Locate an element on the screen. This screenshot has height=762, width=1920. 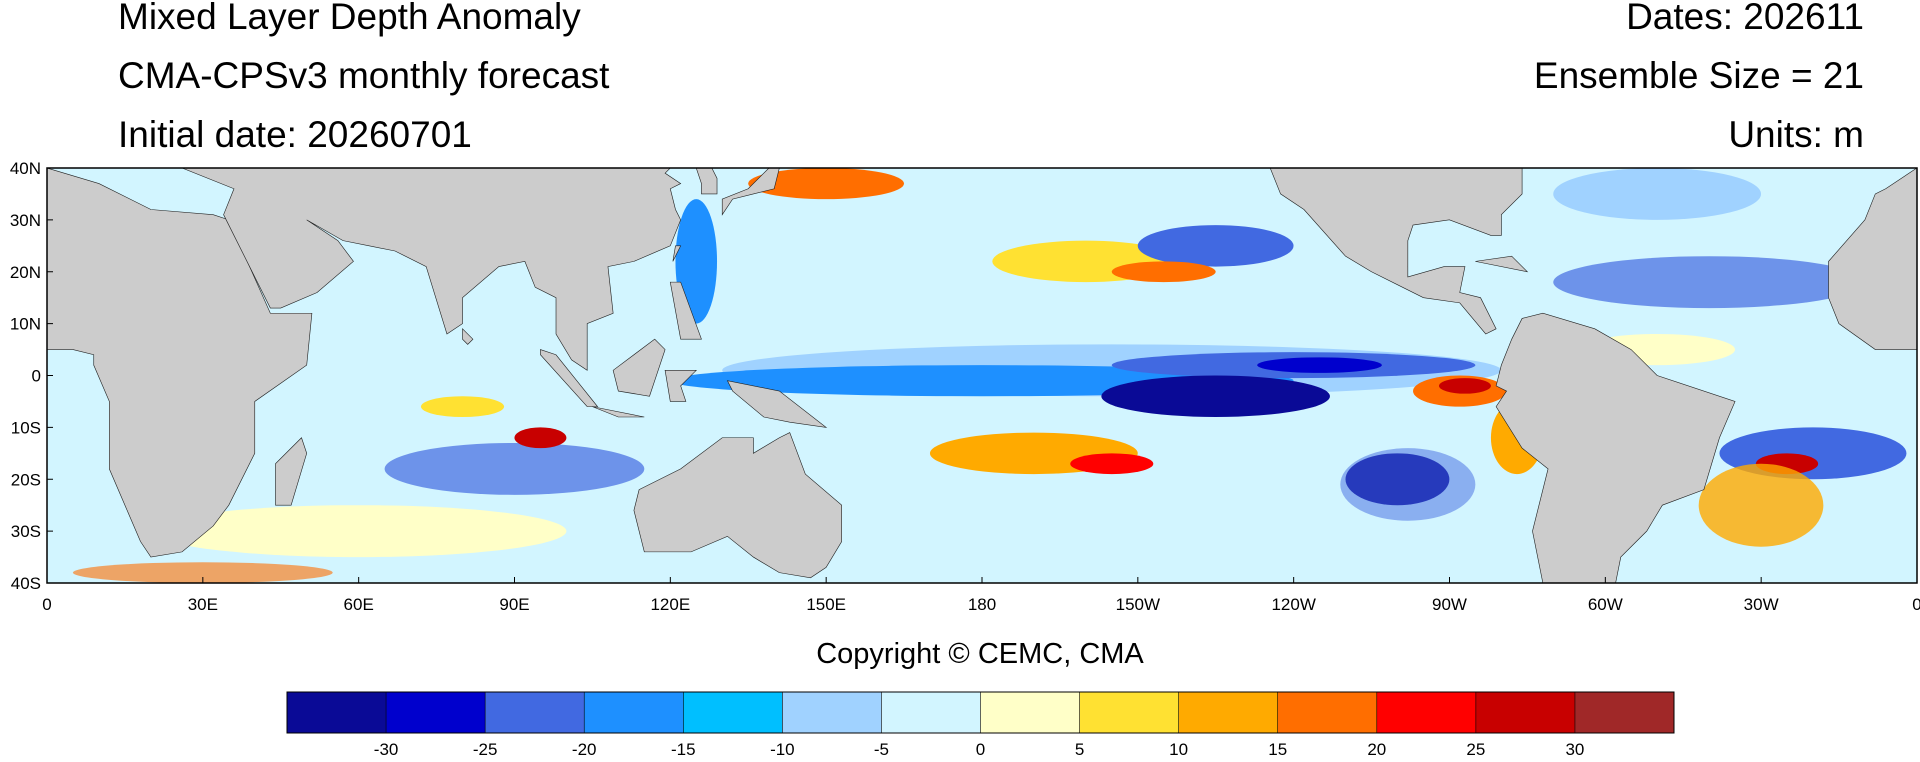
x-tick-label: 90W is located at coordinates (1449, 604).